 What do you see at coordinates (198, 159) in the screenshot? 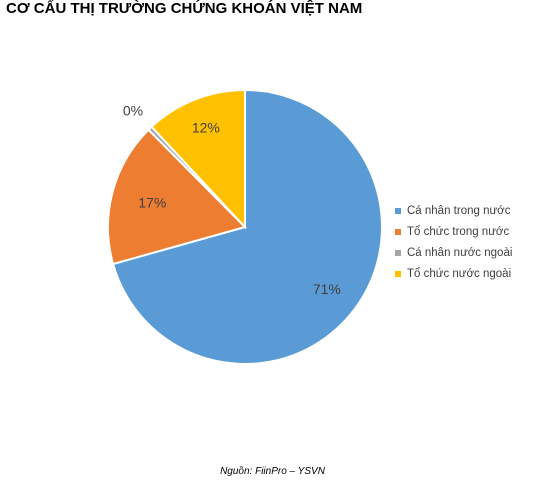
I see `slice-to-chuc-nuoc-ngoai` at bounding box center [198, 159].